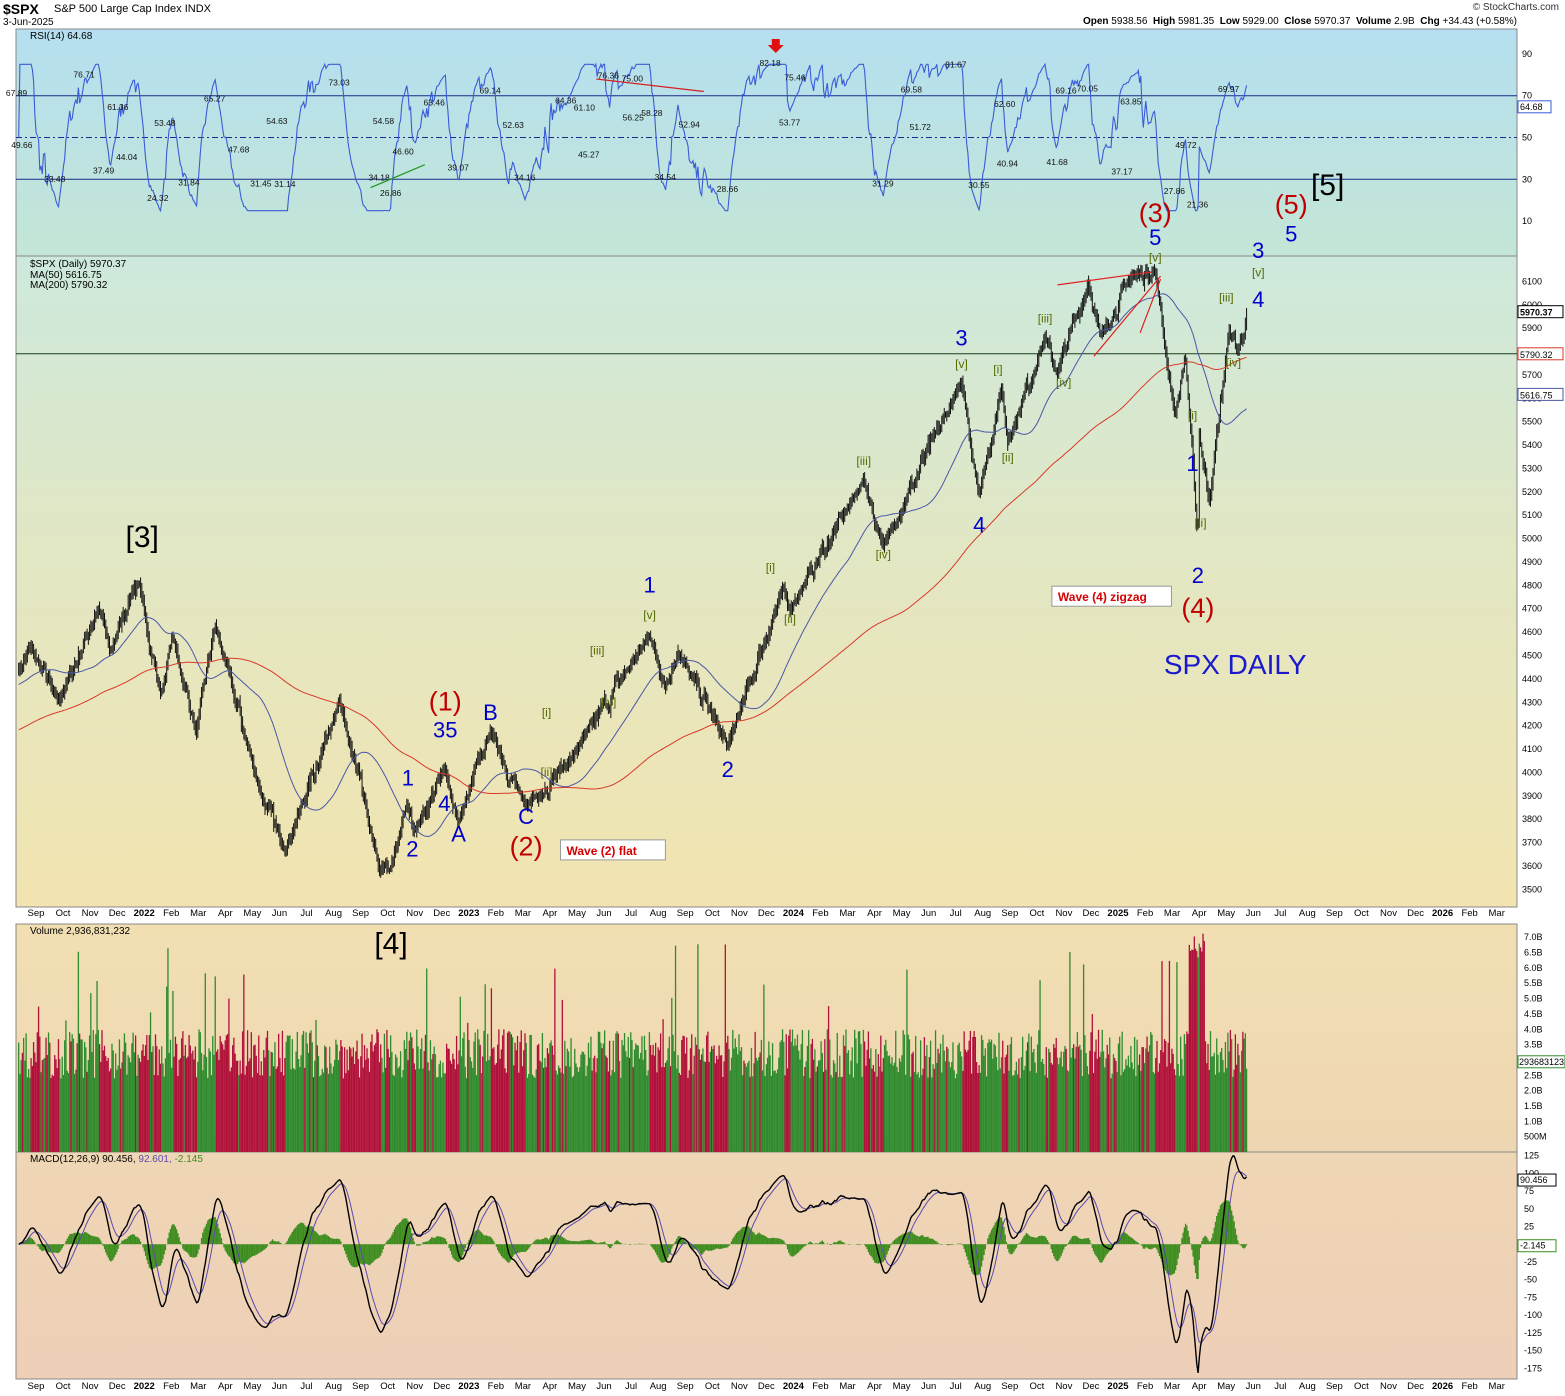 The height and width of the screenshot is (1396, 1565). What do you see at coordinates (1529, 1209) in the screenshot?
I see `macd-tick-50: 50` at bounding box center [1529, 1209].